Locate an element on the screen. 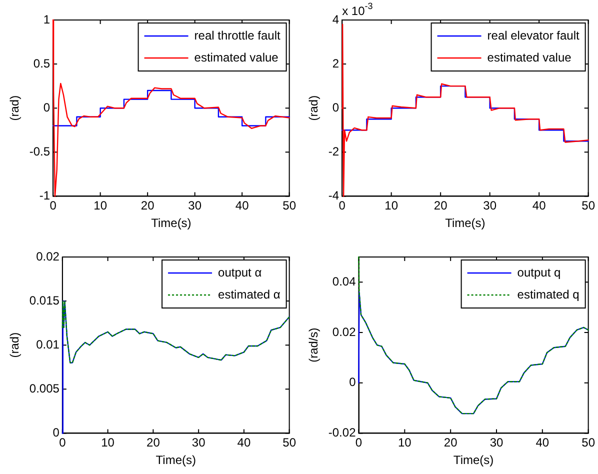 This screenshot has width=598, height=474. y-tick-label: -2 is located at coordinates (334, 151).